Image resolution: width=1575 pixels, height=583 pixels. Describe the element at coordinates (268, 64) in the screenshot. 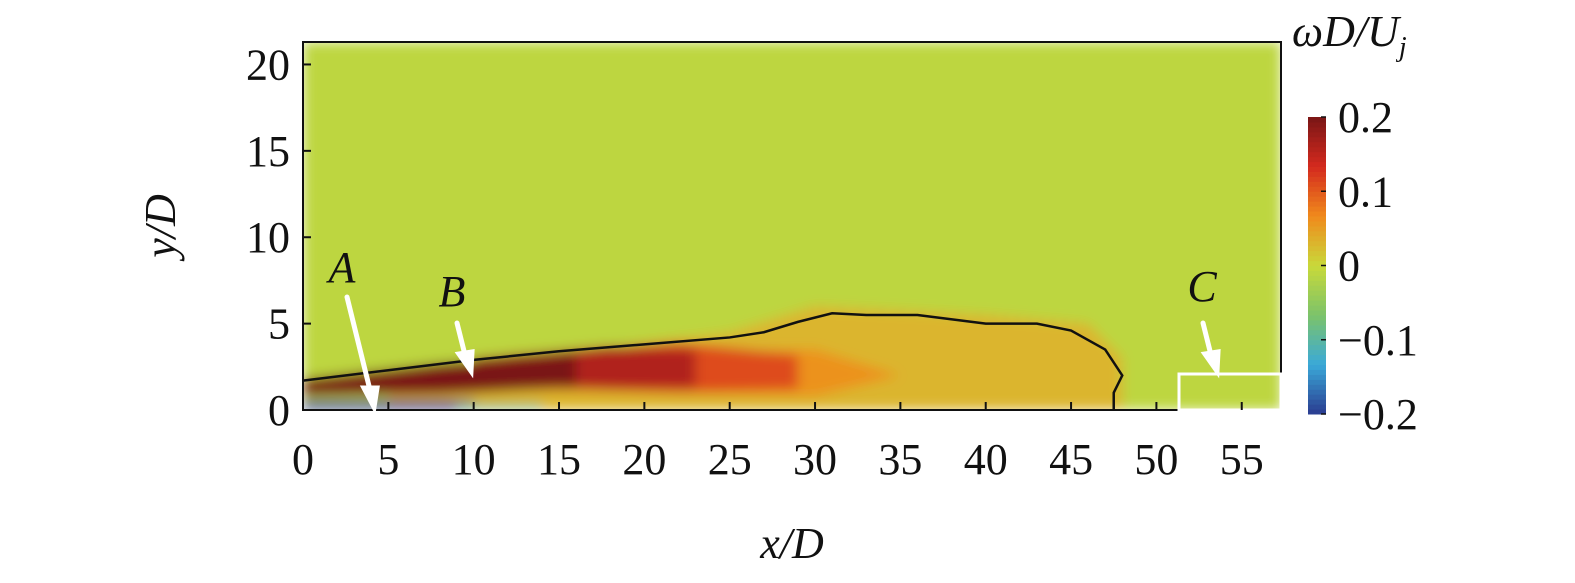

I see `y-tick-label: 20` at that location.